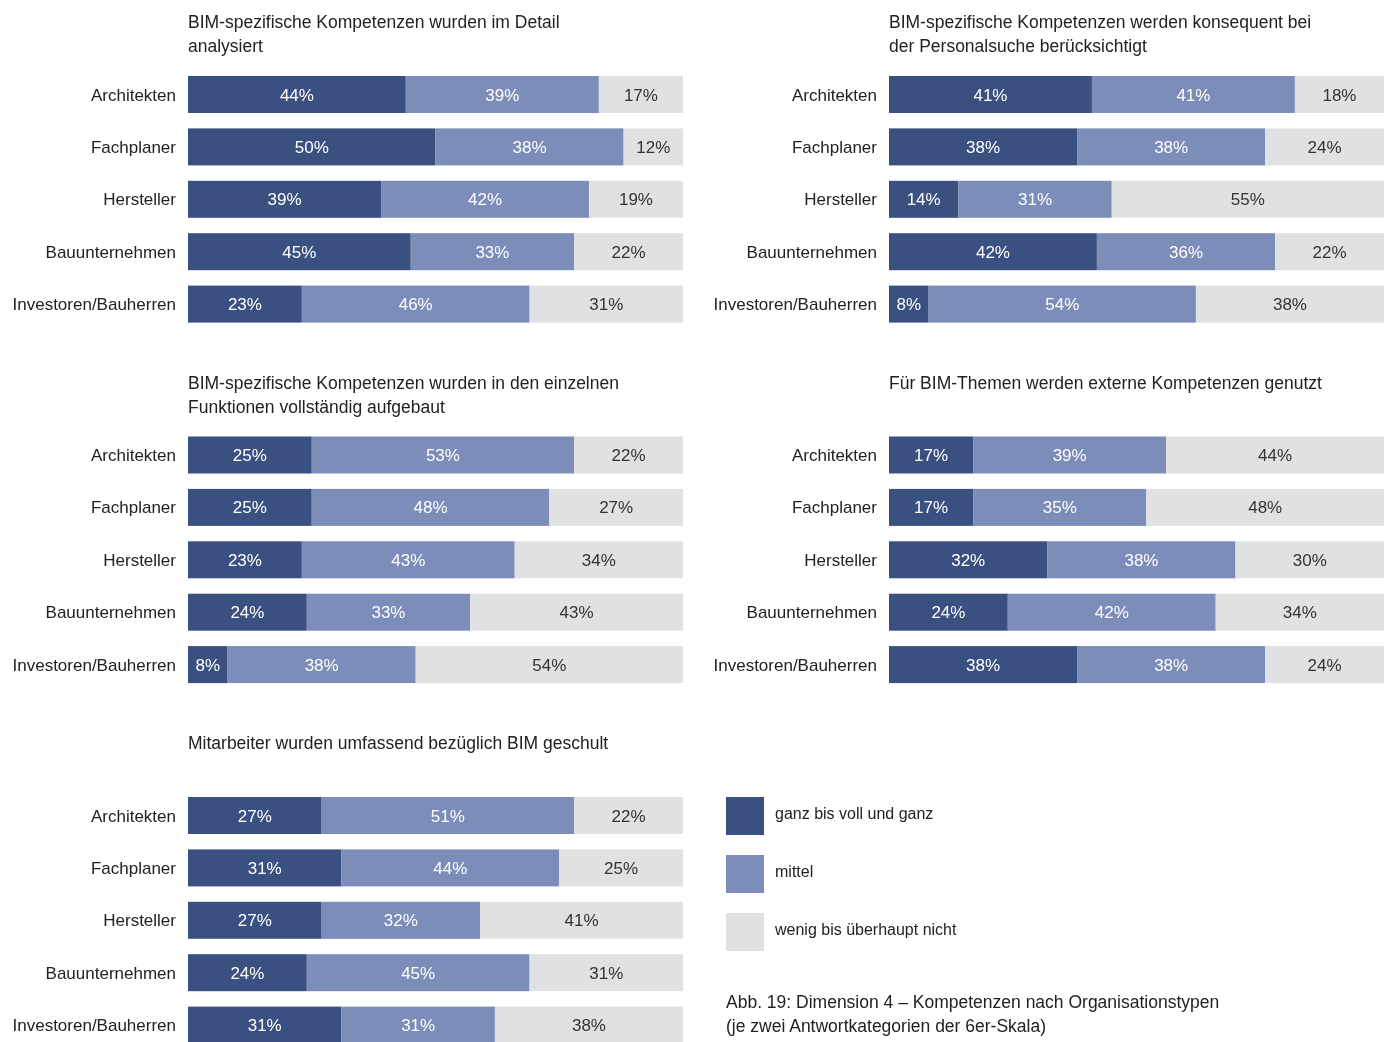  I want to click on data-label: 27%, so click(616, 508).